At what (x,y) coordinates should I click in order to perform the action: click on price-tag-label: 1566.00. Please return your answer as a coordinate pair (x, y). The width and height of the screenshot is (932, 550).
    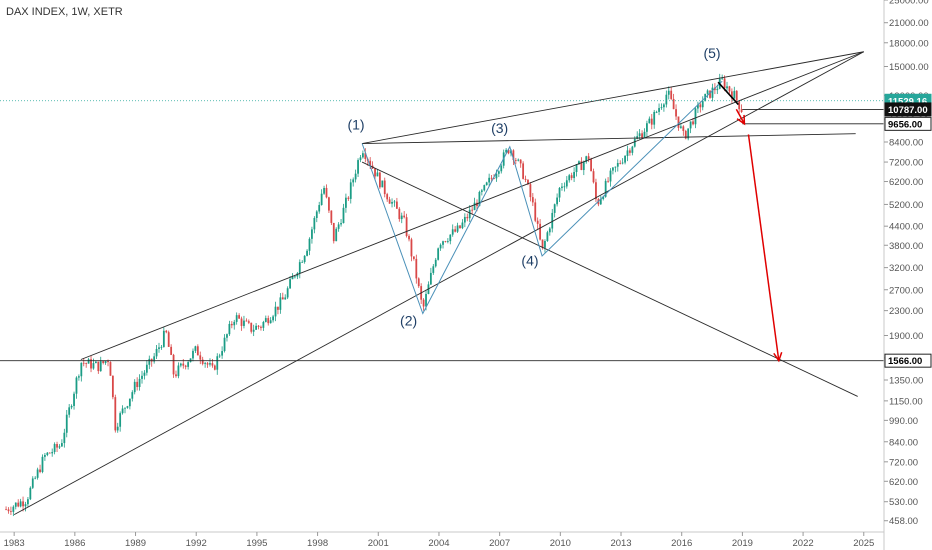
    Looking at the image, I should click on (905, 361).